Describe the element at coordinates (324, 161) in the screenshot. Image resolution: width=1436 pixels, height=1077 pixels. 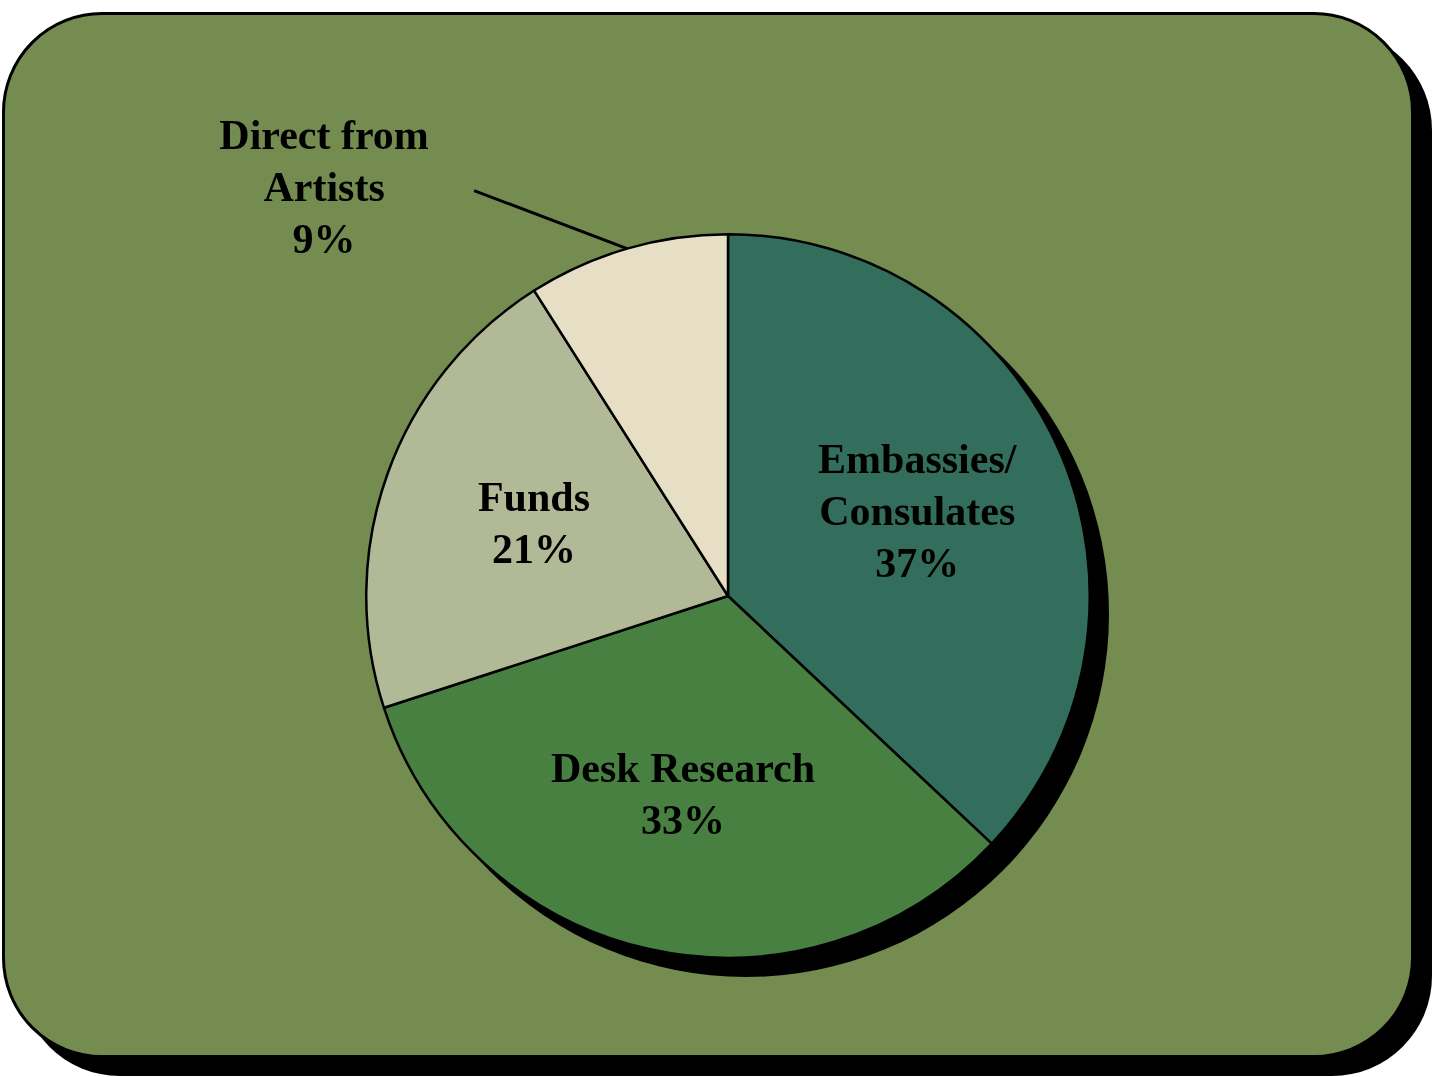
I see `slice-label: Direct from Artists` at that location.